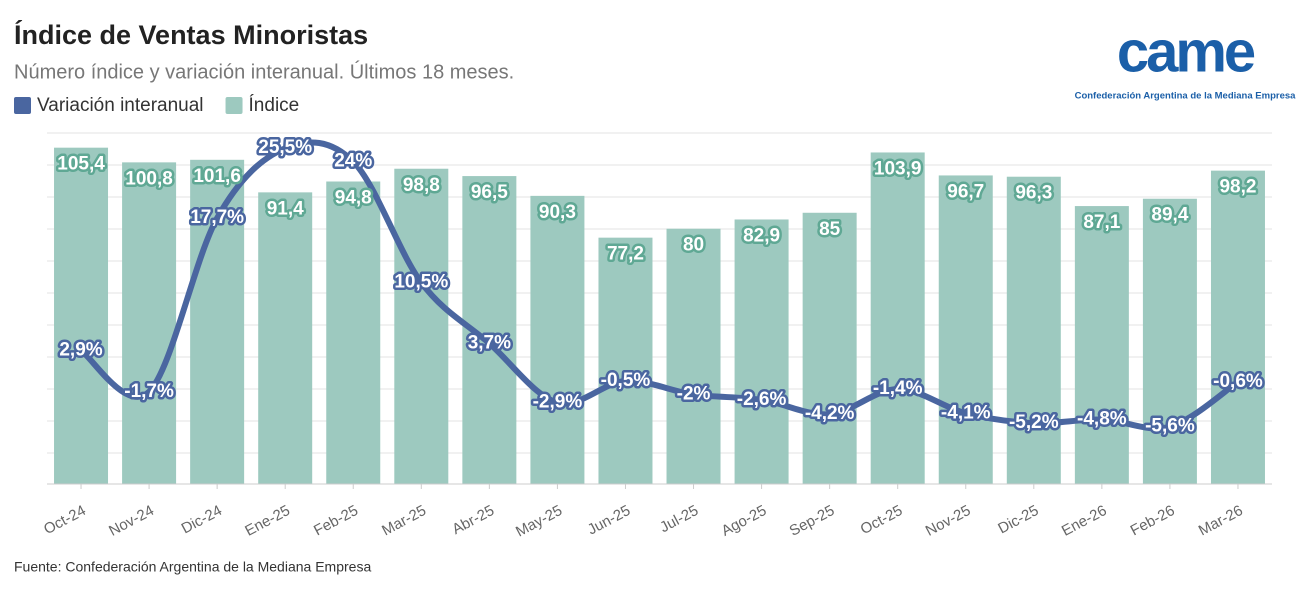  I want to click on line-value-label: 2,9%, so click(80, 350).